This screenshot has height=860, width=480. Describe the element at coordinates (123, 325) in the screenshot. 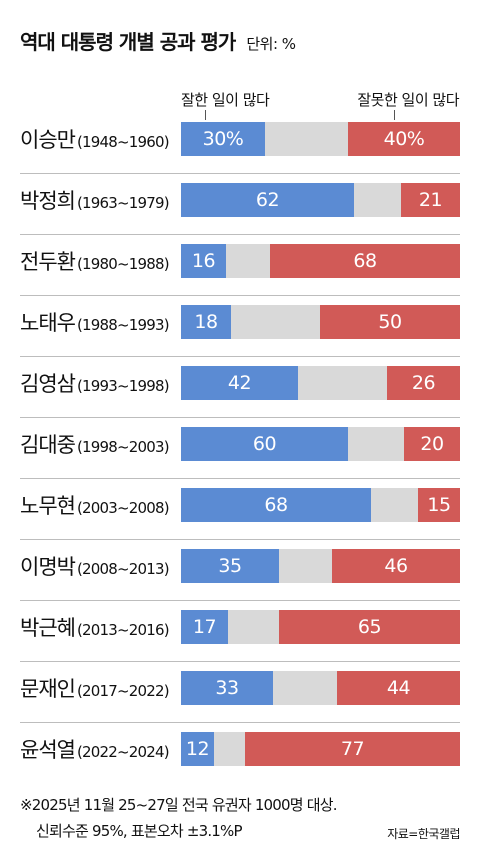

I see `term-period: (1988~1993)` at that location.